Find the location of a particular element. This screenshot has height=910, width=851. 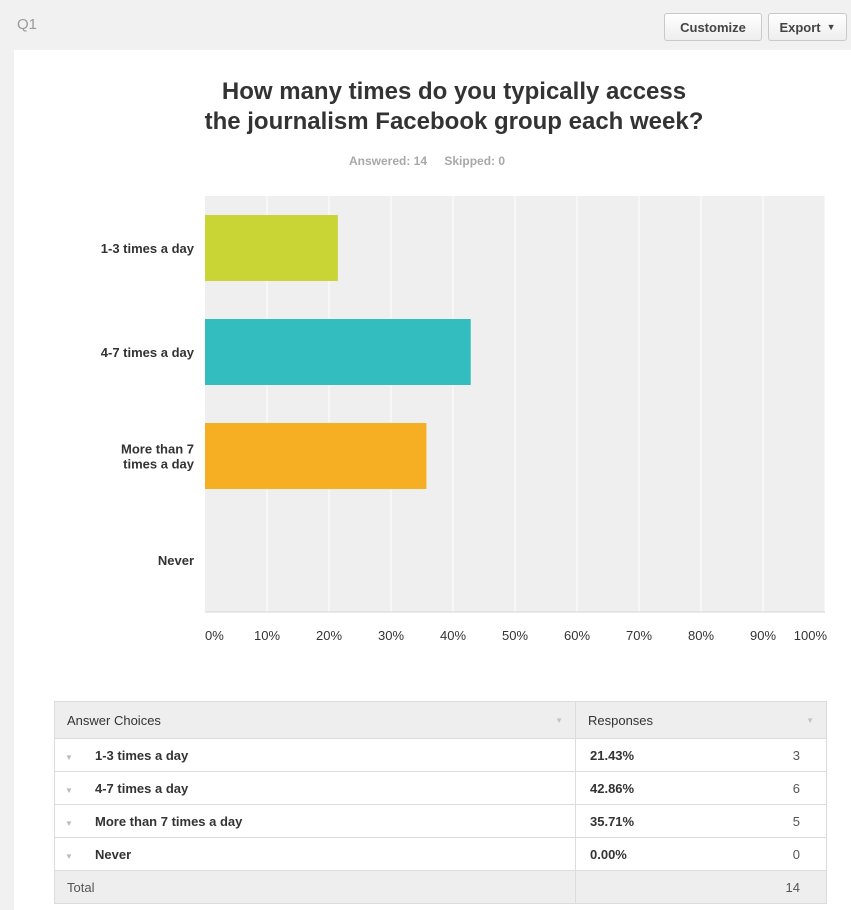

question-number: Q1 is located at coordinates (27, 24).